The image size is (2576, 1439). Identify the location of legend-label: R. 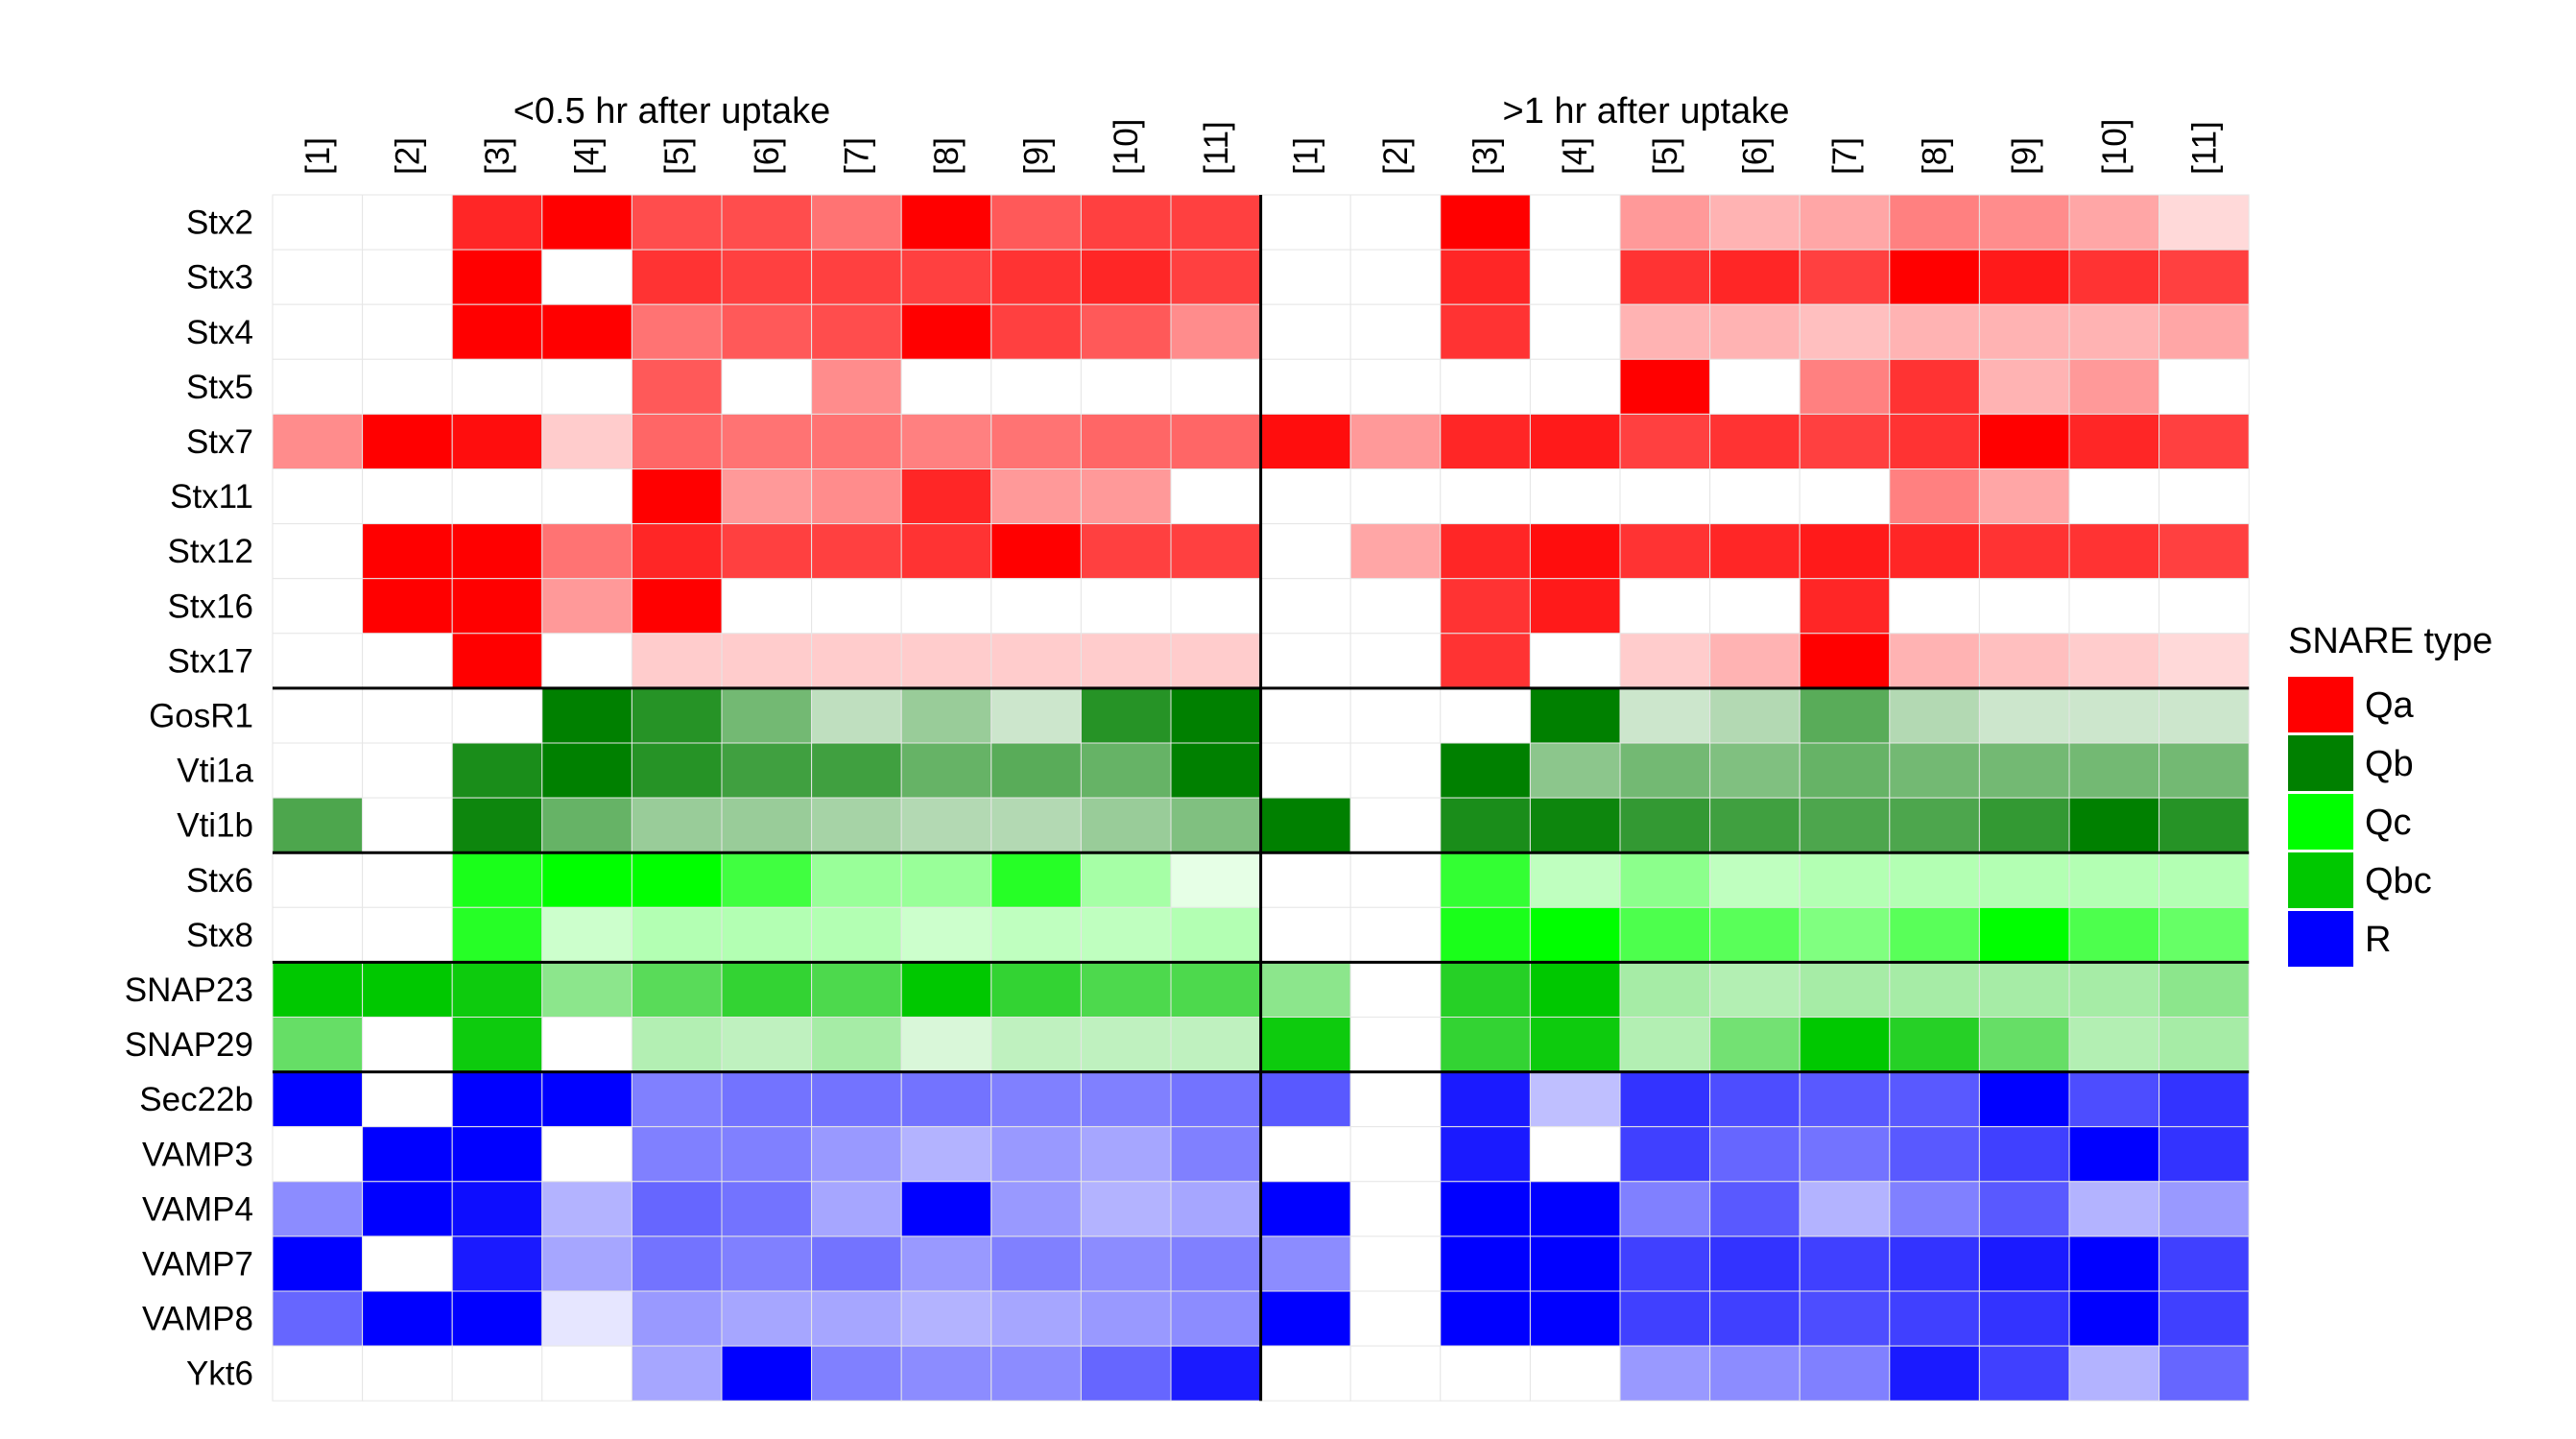
(2378, 940).